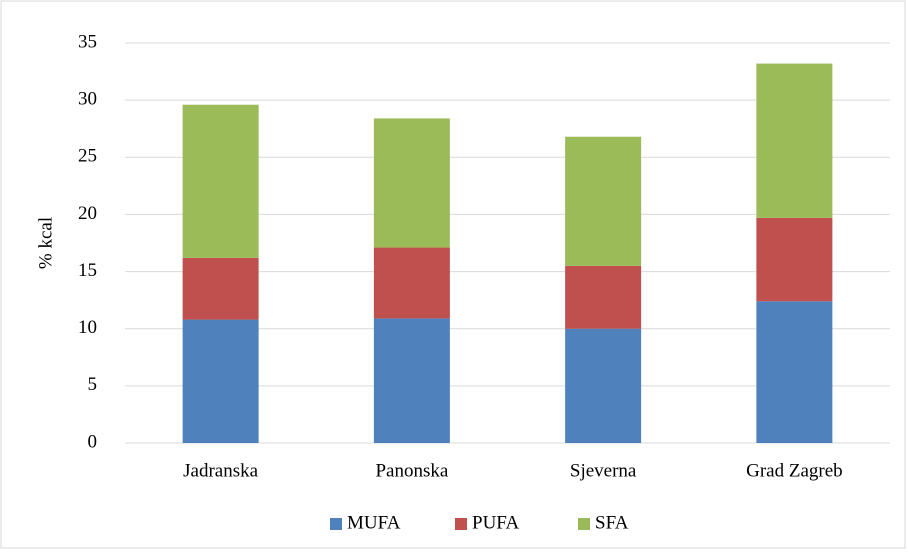  What do you see at coordinates (794, 470) in the screenshot?
I see `x-tick-label: Grad Zagreb` at bounding box center [794, 470].